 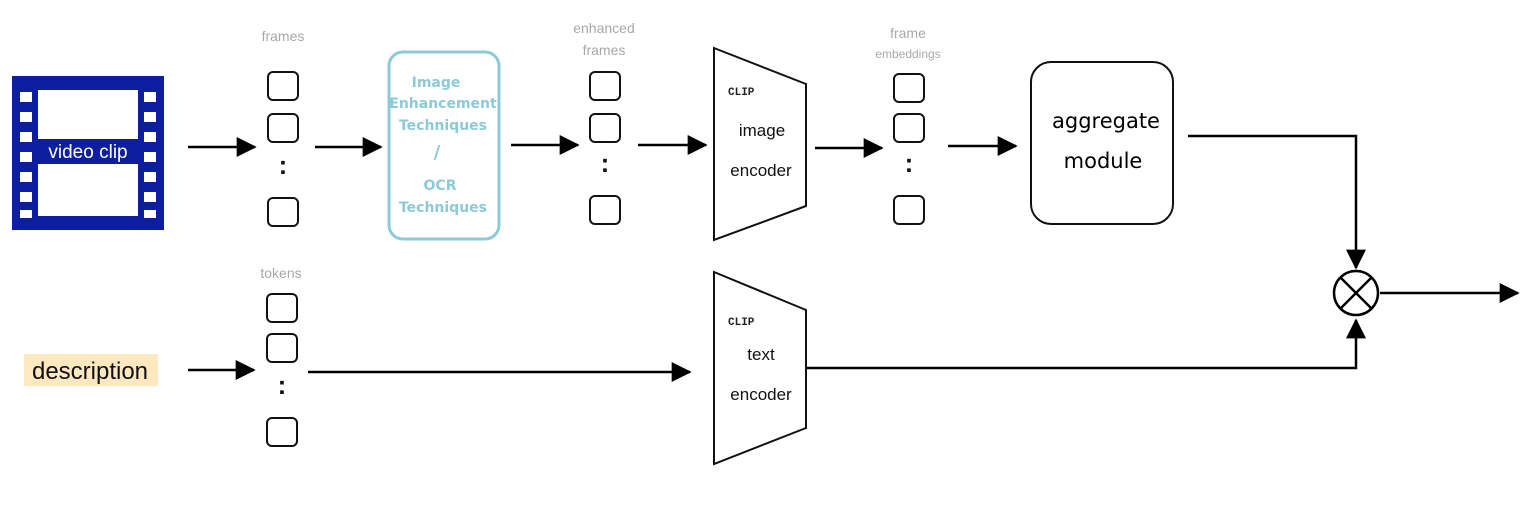 What do you see at coordinates (440, 186) in the screenshot?
I see `enhancement-line4: OCR` at bounding box center [440, 186].